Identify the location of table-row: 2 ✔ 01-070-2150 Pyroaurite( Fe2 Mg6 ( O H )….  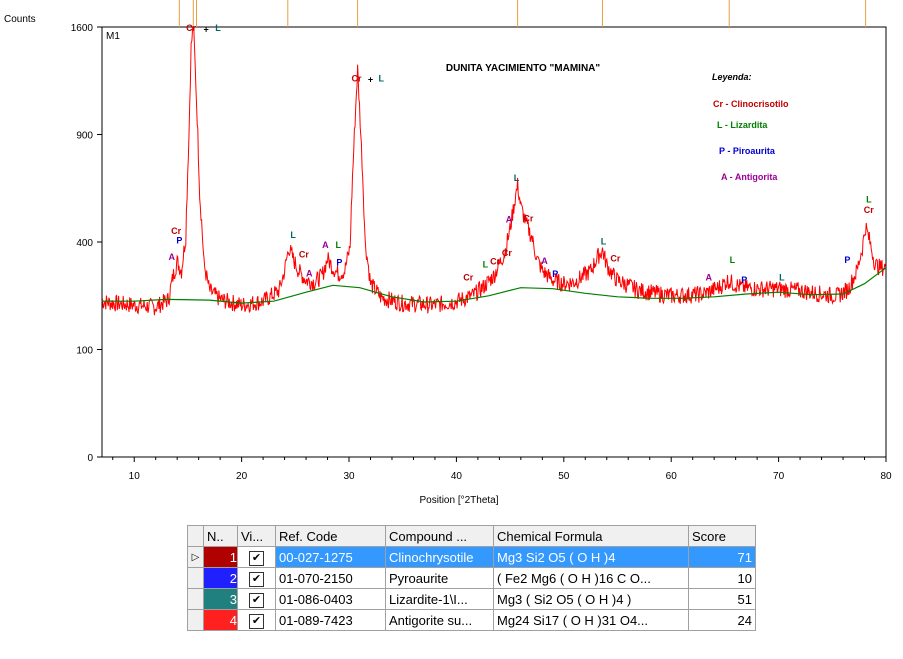
(471, 578).